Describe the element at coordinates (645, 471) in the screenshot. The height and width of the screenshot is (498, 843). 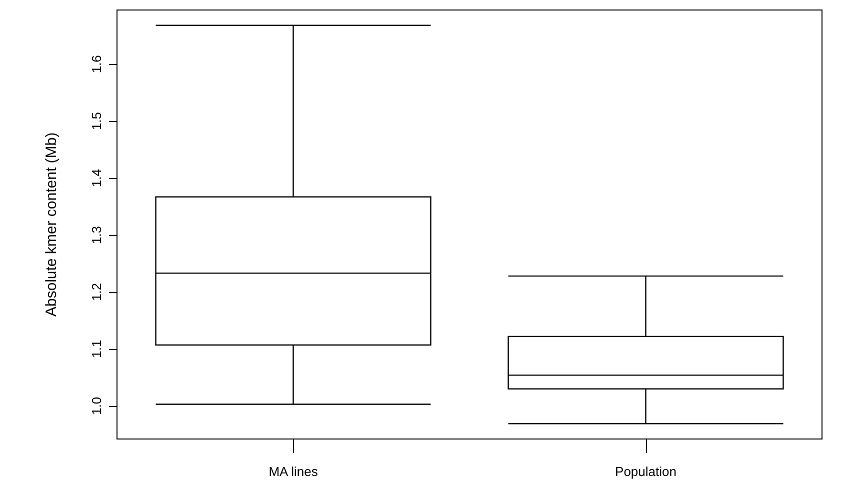
I see `x-tick-label: Population` at that location.